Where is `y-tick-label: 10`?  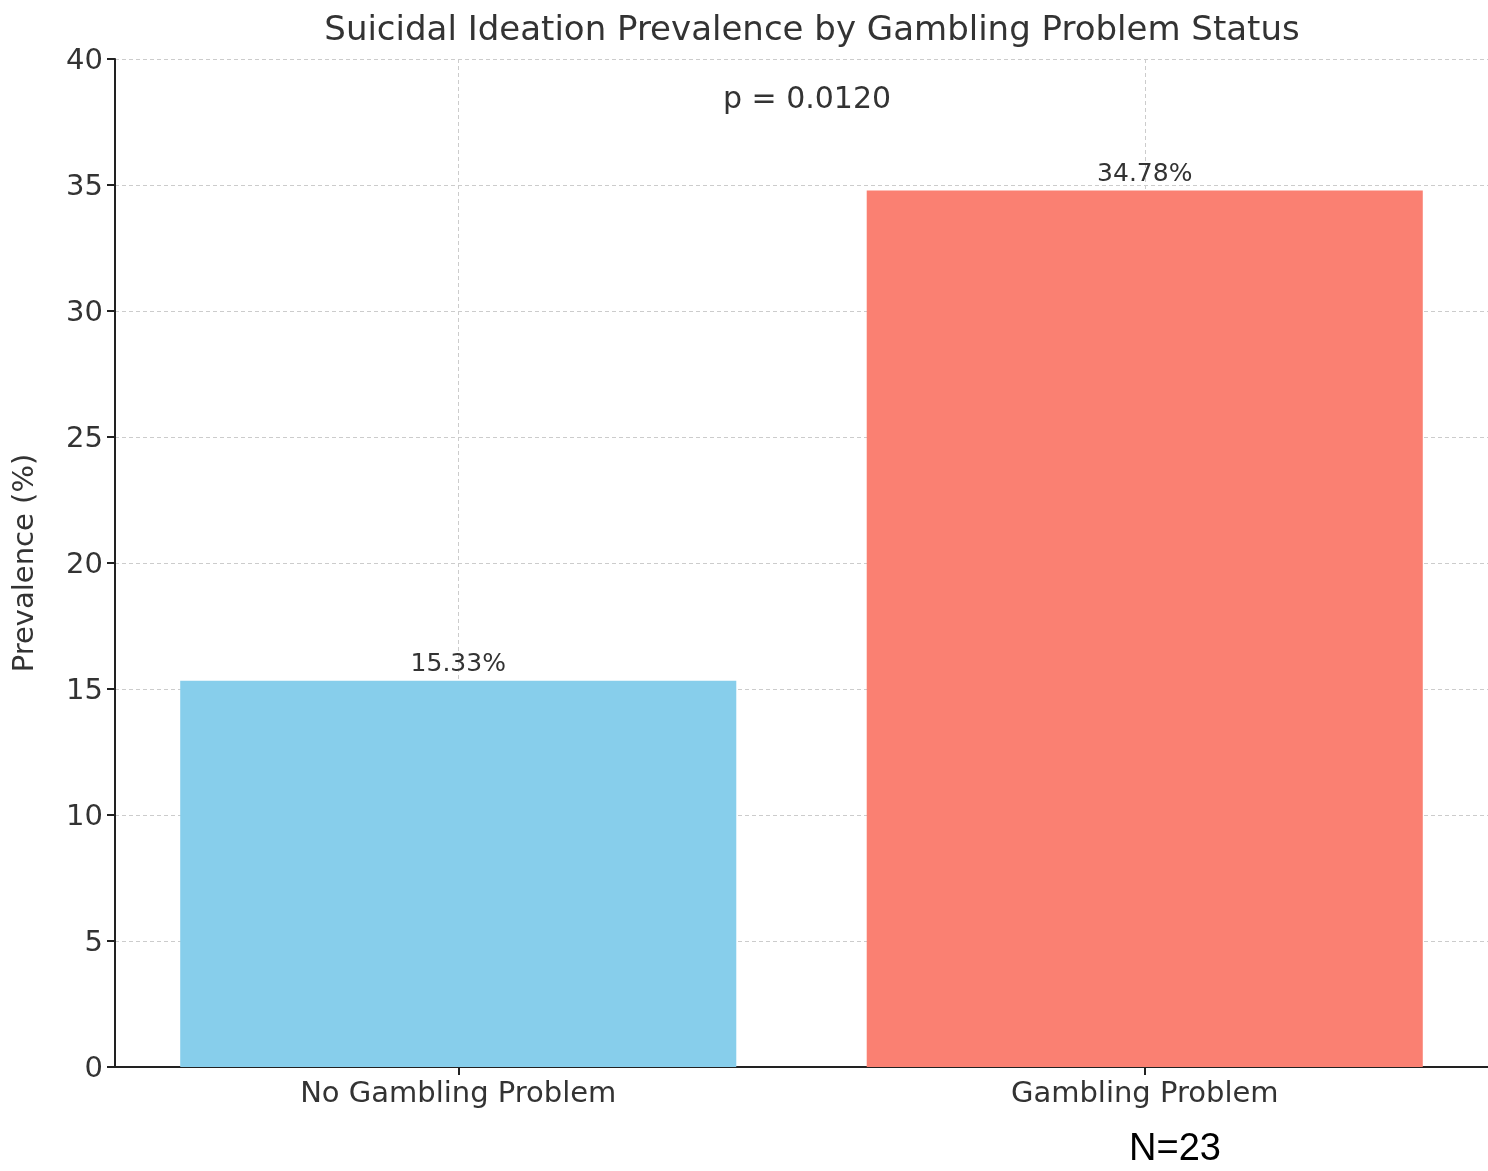
y-tick-label: 10 is located at coordinates (84, 815).